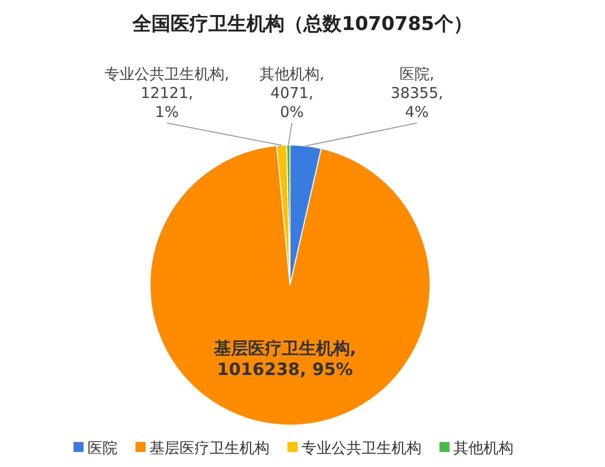 The width and height of the screenshot is (605, 467). I want to click on chart-title: 全国医疗卫生机构（总数1070785个）, so click(302, 24).